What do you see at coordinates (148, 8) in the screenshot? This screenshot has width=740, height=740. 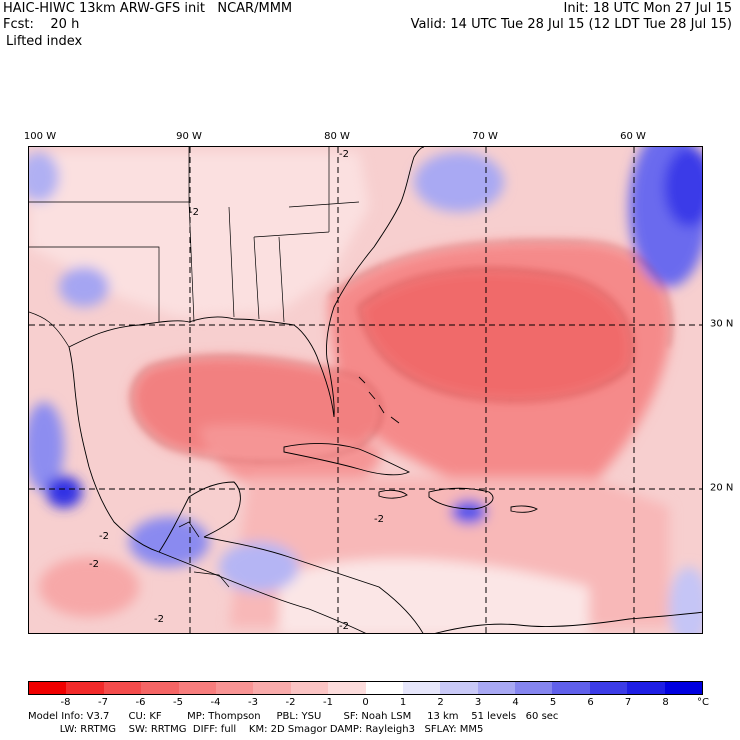 I see `model-title: HAIC-HIWC 13km ARW-GFS init NCAR/MMM` at bounding box center [148, 8].